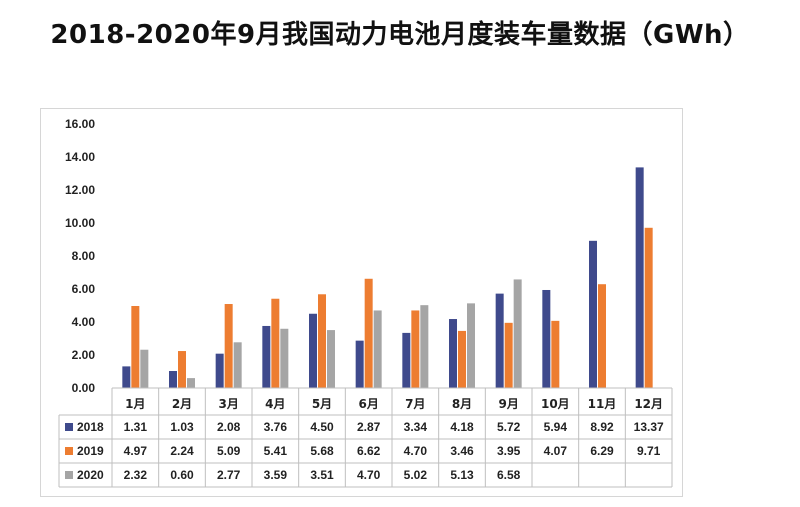 The image size is (800, 507). I want to click on table-cell-value: 3.76, so click(276, 427).